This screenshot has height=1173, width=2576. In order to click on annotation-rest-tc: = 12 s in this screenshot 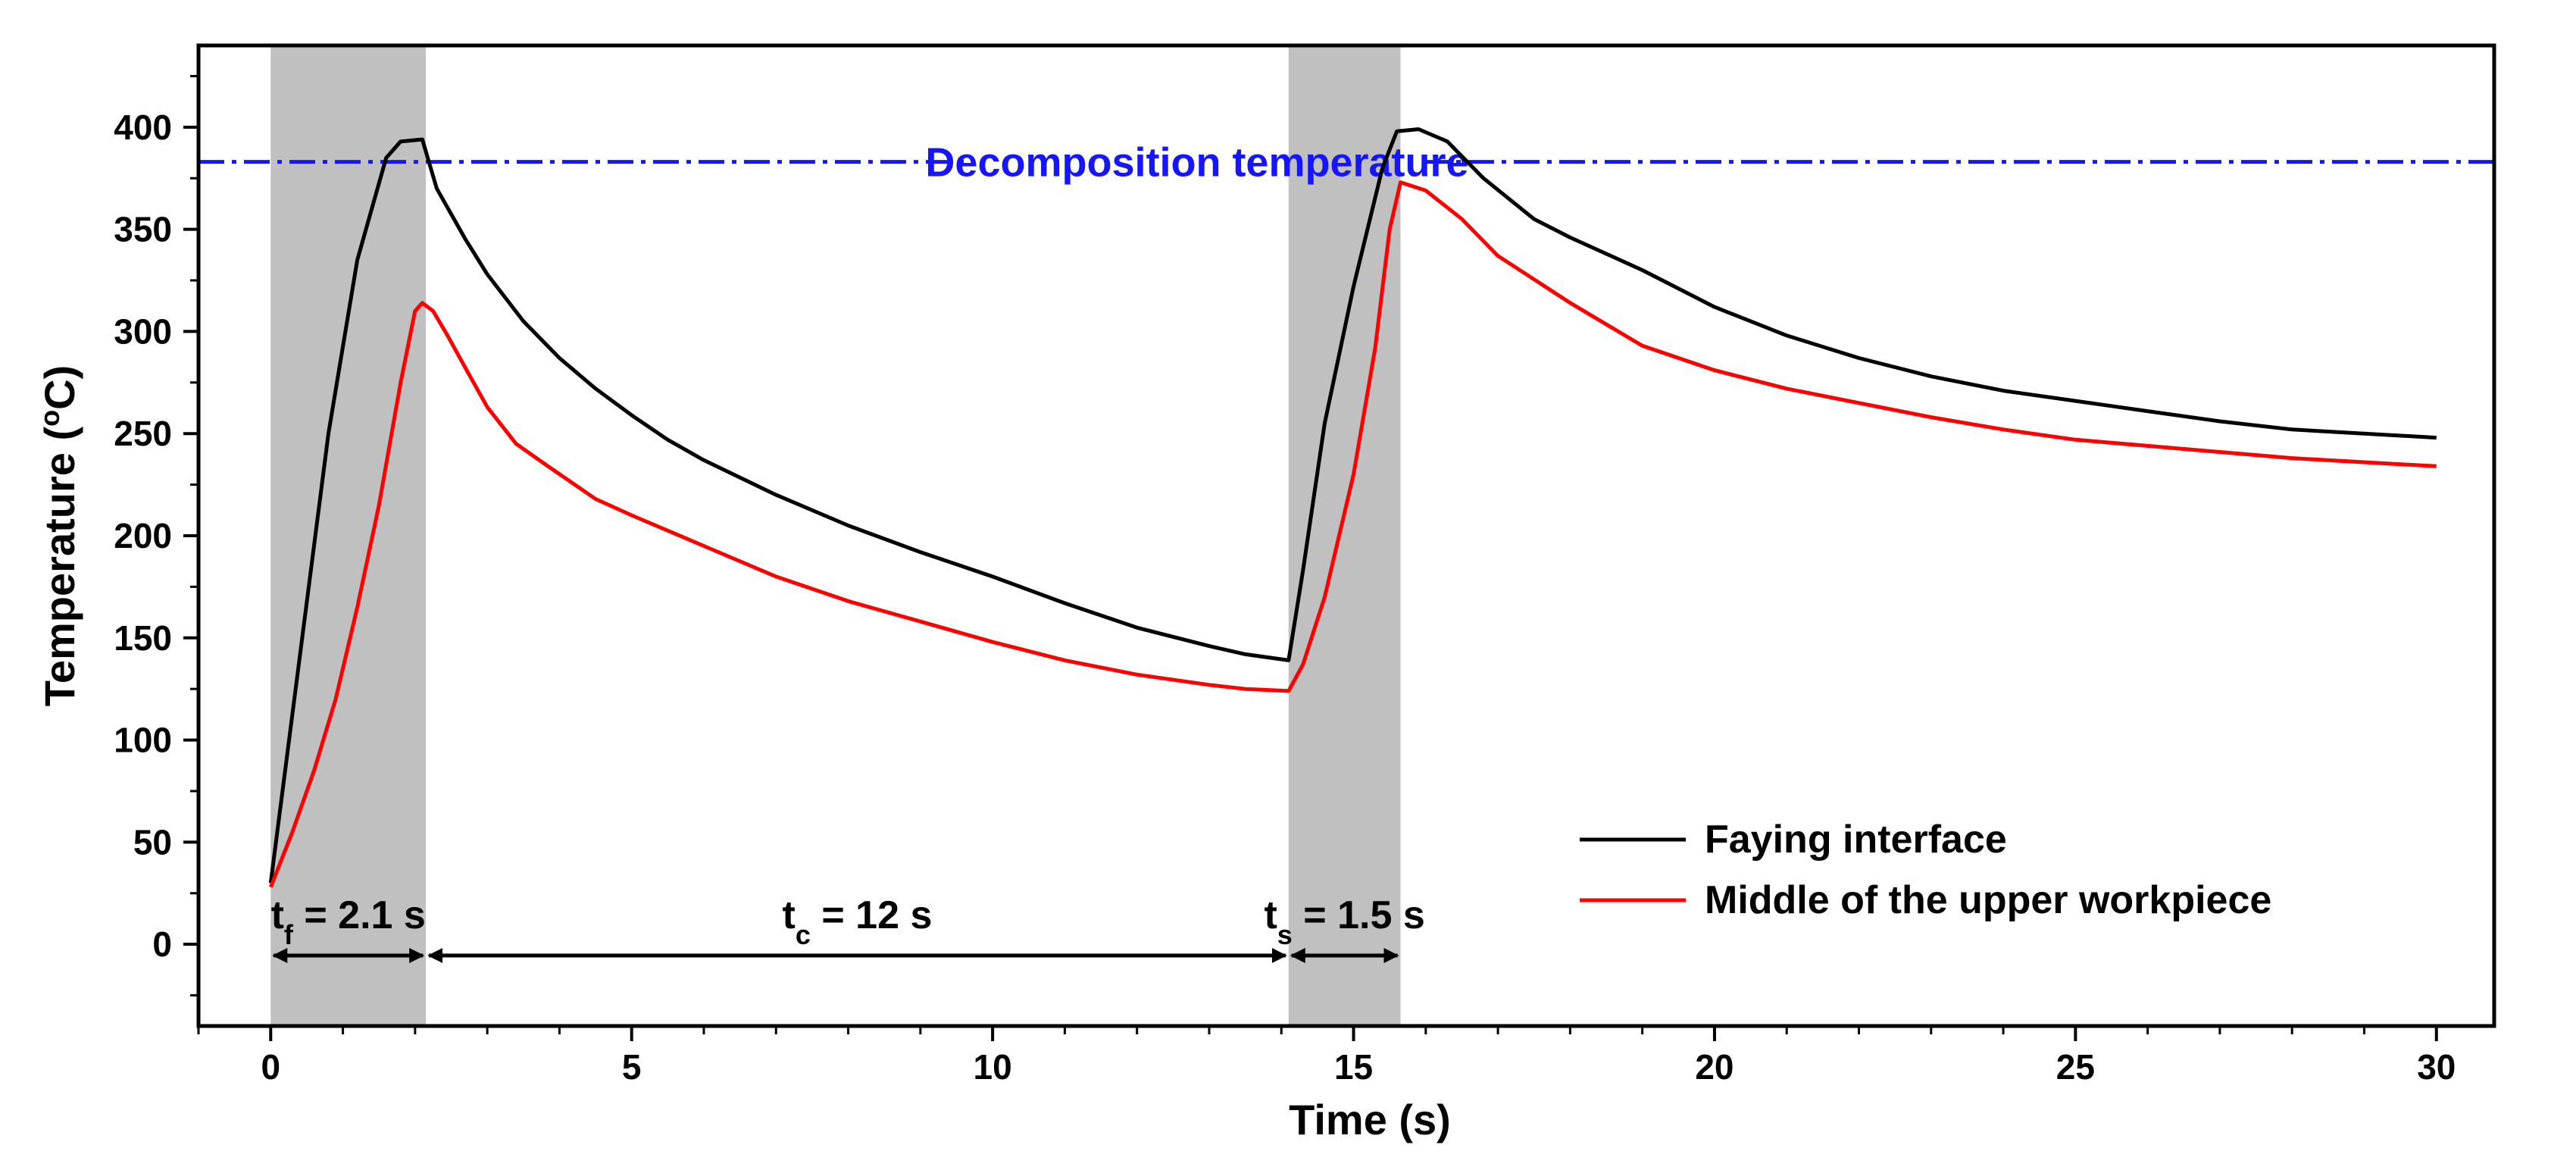, I will do `click(871, 915)`.